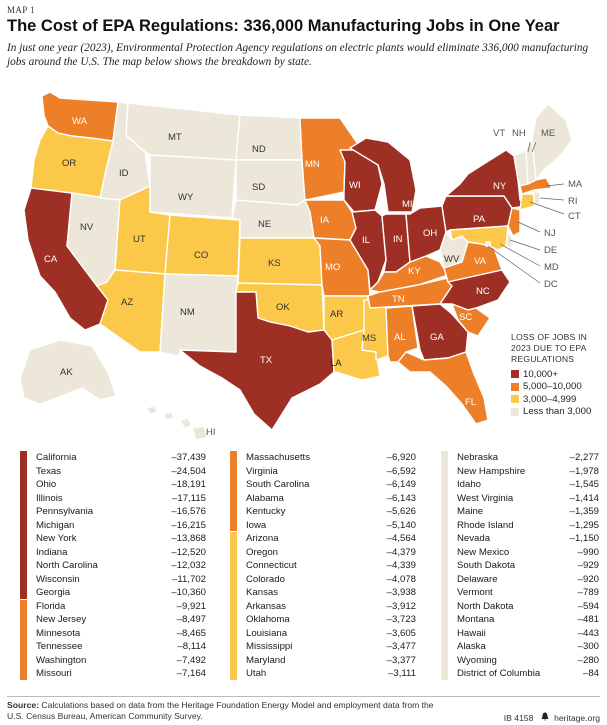 The image size is (607, 725). Describe the element at coordinates (267, 633) in the screenshot. I see `state-name: Louisiana` at that location.